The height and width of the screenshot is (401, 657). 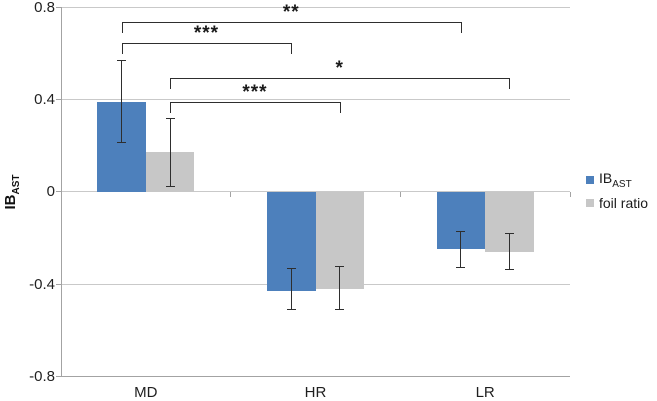 What do you see at coordinates (315, 99) in the screenshot?
I see `gridline-0.4` at bounding box center [315, 99].